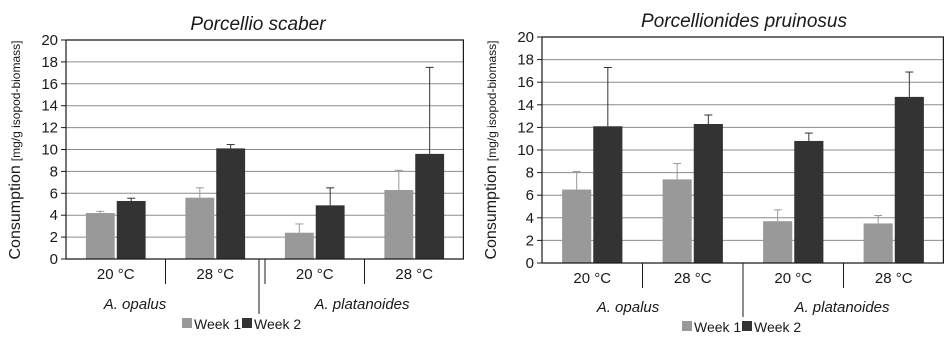  What do you see at coordinates (258, 24) in the screenshot?
I see `chart-title: Porcellio scaber` at bounding box center [258, 24].